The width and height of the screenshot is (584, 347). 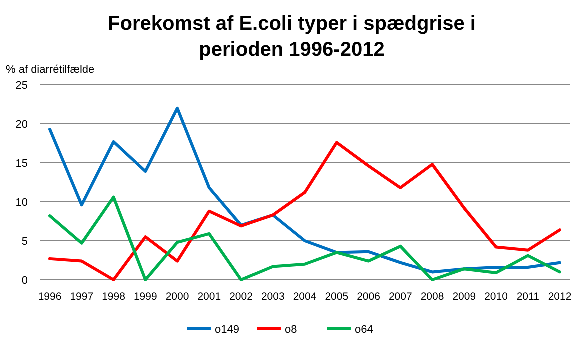 What do you see at coordinates (496, 297) in the screenshot?
I see `x-tick-label: 2010` at bounding box center [496, 297].